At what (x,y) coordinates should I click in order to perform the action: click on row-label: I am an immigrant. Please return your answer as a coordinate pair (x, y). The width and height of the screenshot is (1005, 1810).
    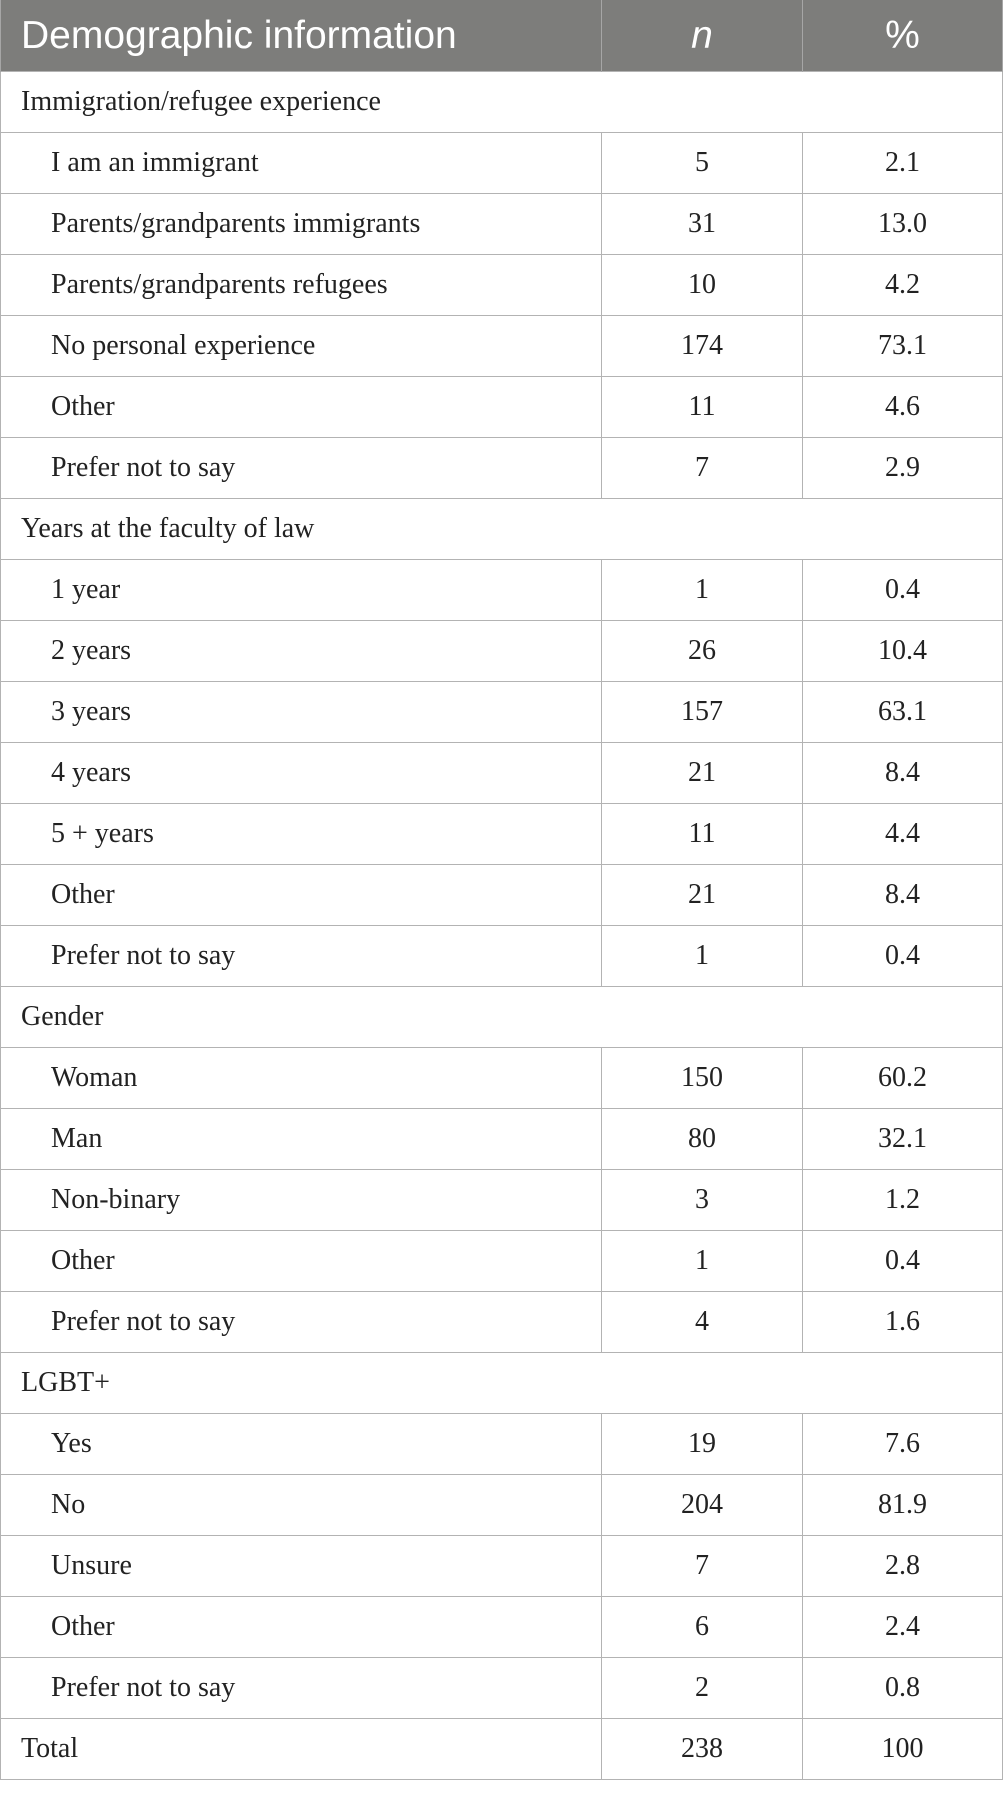
    Looking at the image, I should click on (301, 163).